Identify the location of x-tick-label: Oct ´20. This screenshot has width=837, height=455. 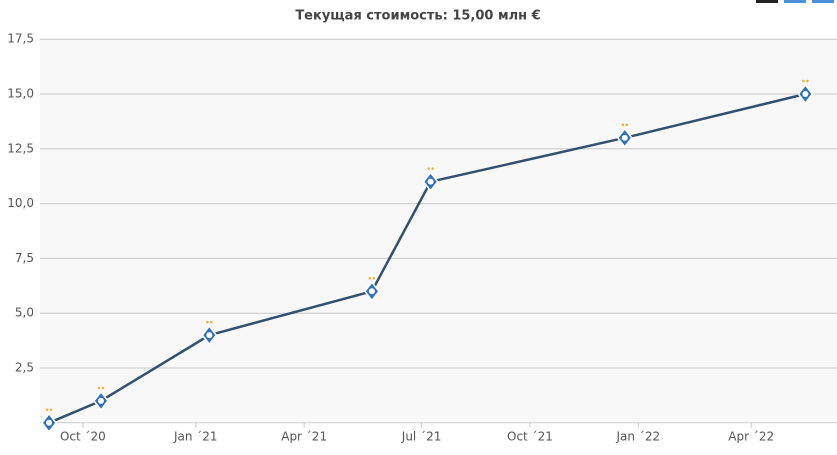
(83, 436).